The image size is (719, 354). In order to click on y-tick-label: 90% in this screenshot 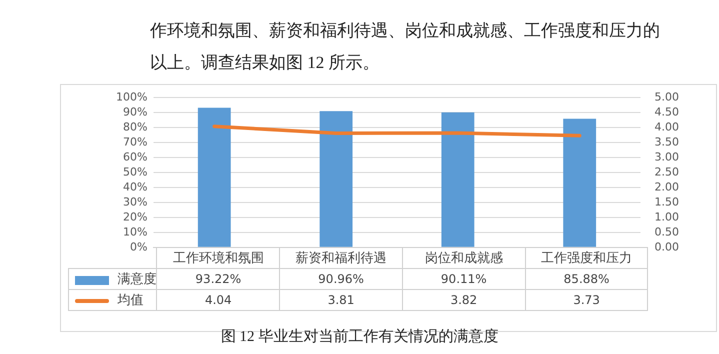, I will do `click(135, 111)`.